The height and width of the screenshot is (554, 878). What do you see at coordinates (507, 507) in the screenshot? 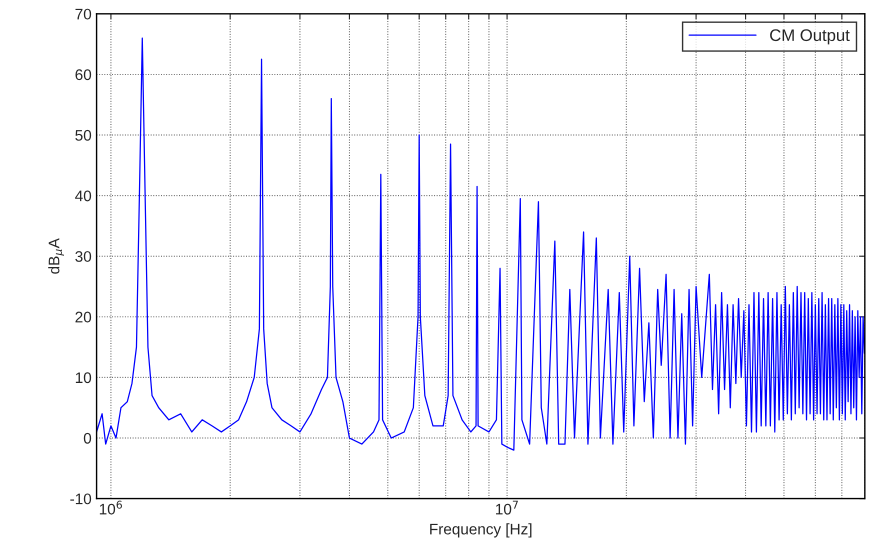
I see `x-tick-label: 10$^{7}$` at bounding box center [507, 507].